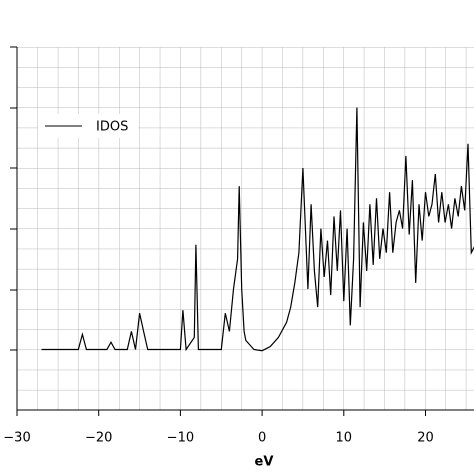  Describe the element at coordinates (16, 438) in the screenshot. I see `x-tick-label: −30` at that location.